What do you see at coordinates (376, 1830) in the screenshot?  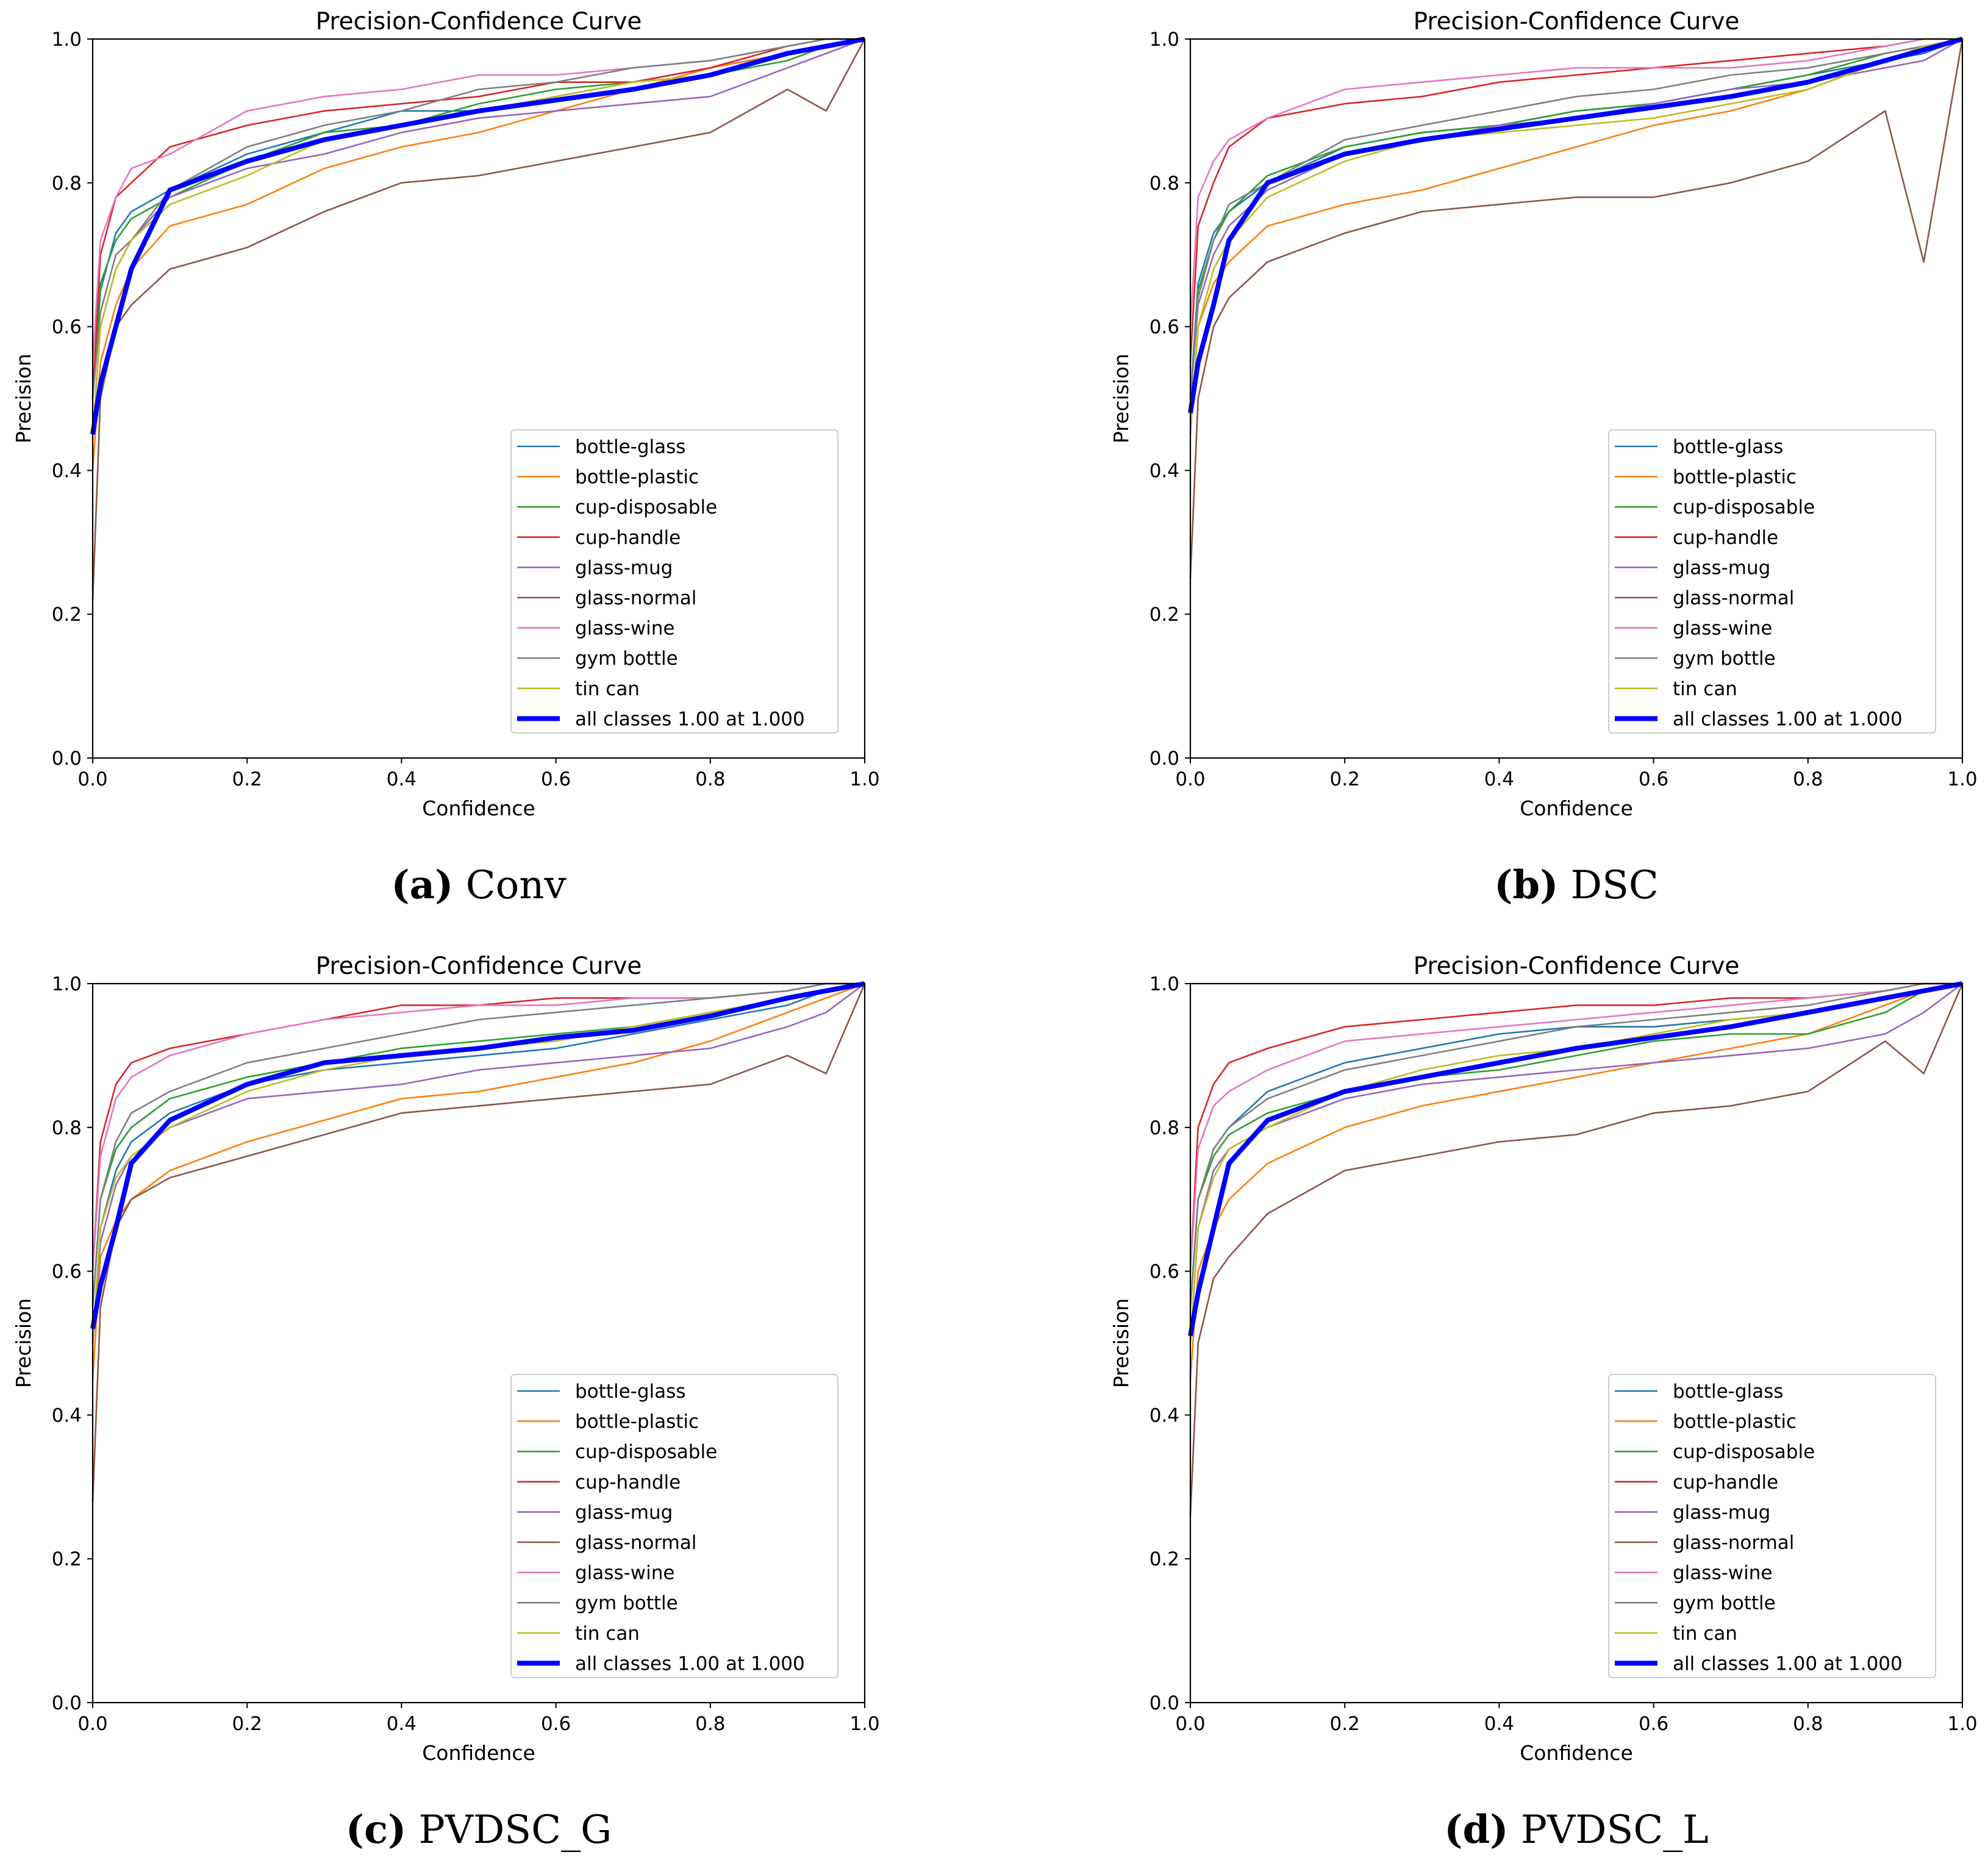 I see `caption-letter: (c)` at bounding box center [376, 1830].